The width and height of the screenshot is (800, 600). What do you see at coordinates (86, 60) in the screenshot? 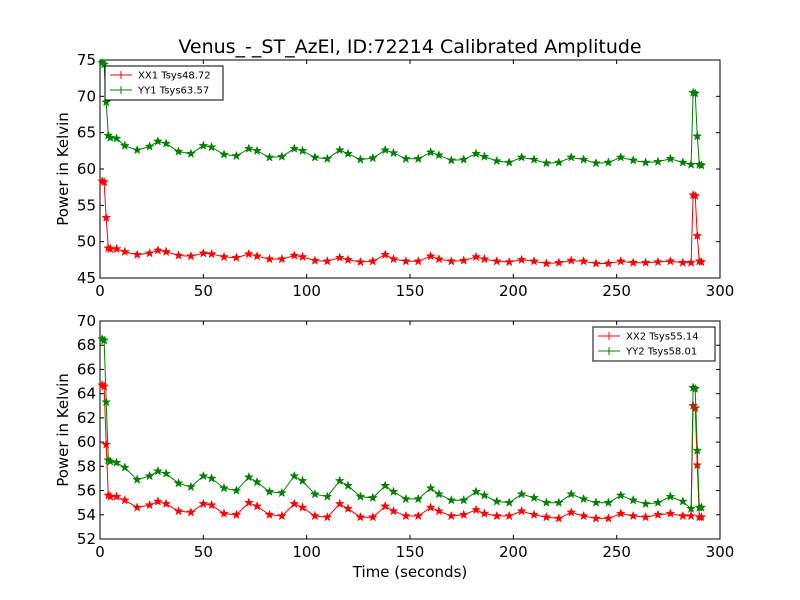
I see `top-y-tick-label: 75` at bounding box center [86, 60].